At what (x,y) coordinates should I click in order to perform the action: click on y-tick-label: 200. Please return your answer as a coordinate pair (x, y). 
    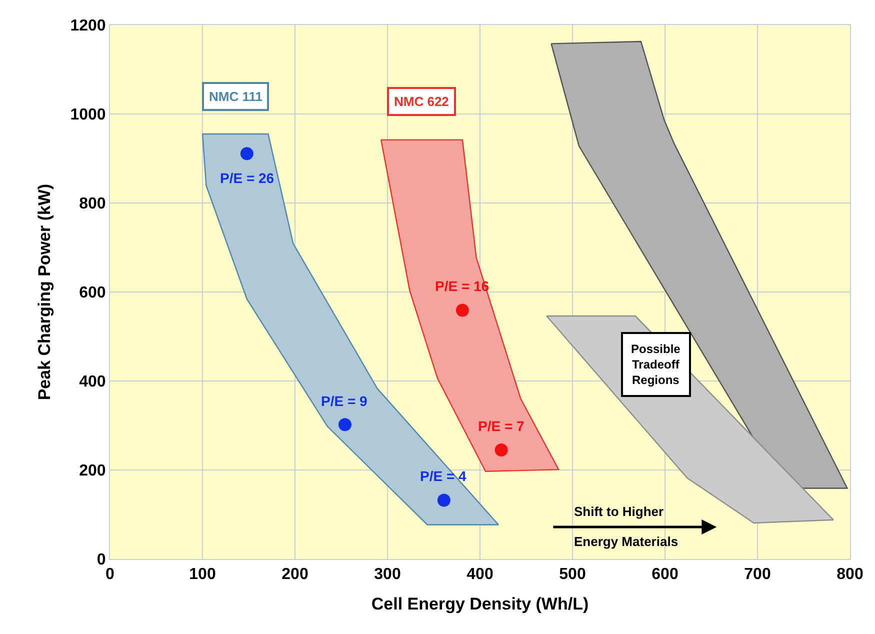
    Looking at the image, I should click on (92, 471).